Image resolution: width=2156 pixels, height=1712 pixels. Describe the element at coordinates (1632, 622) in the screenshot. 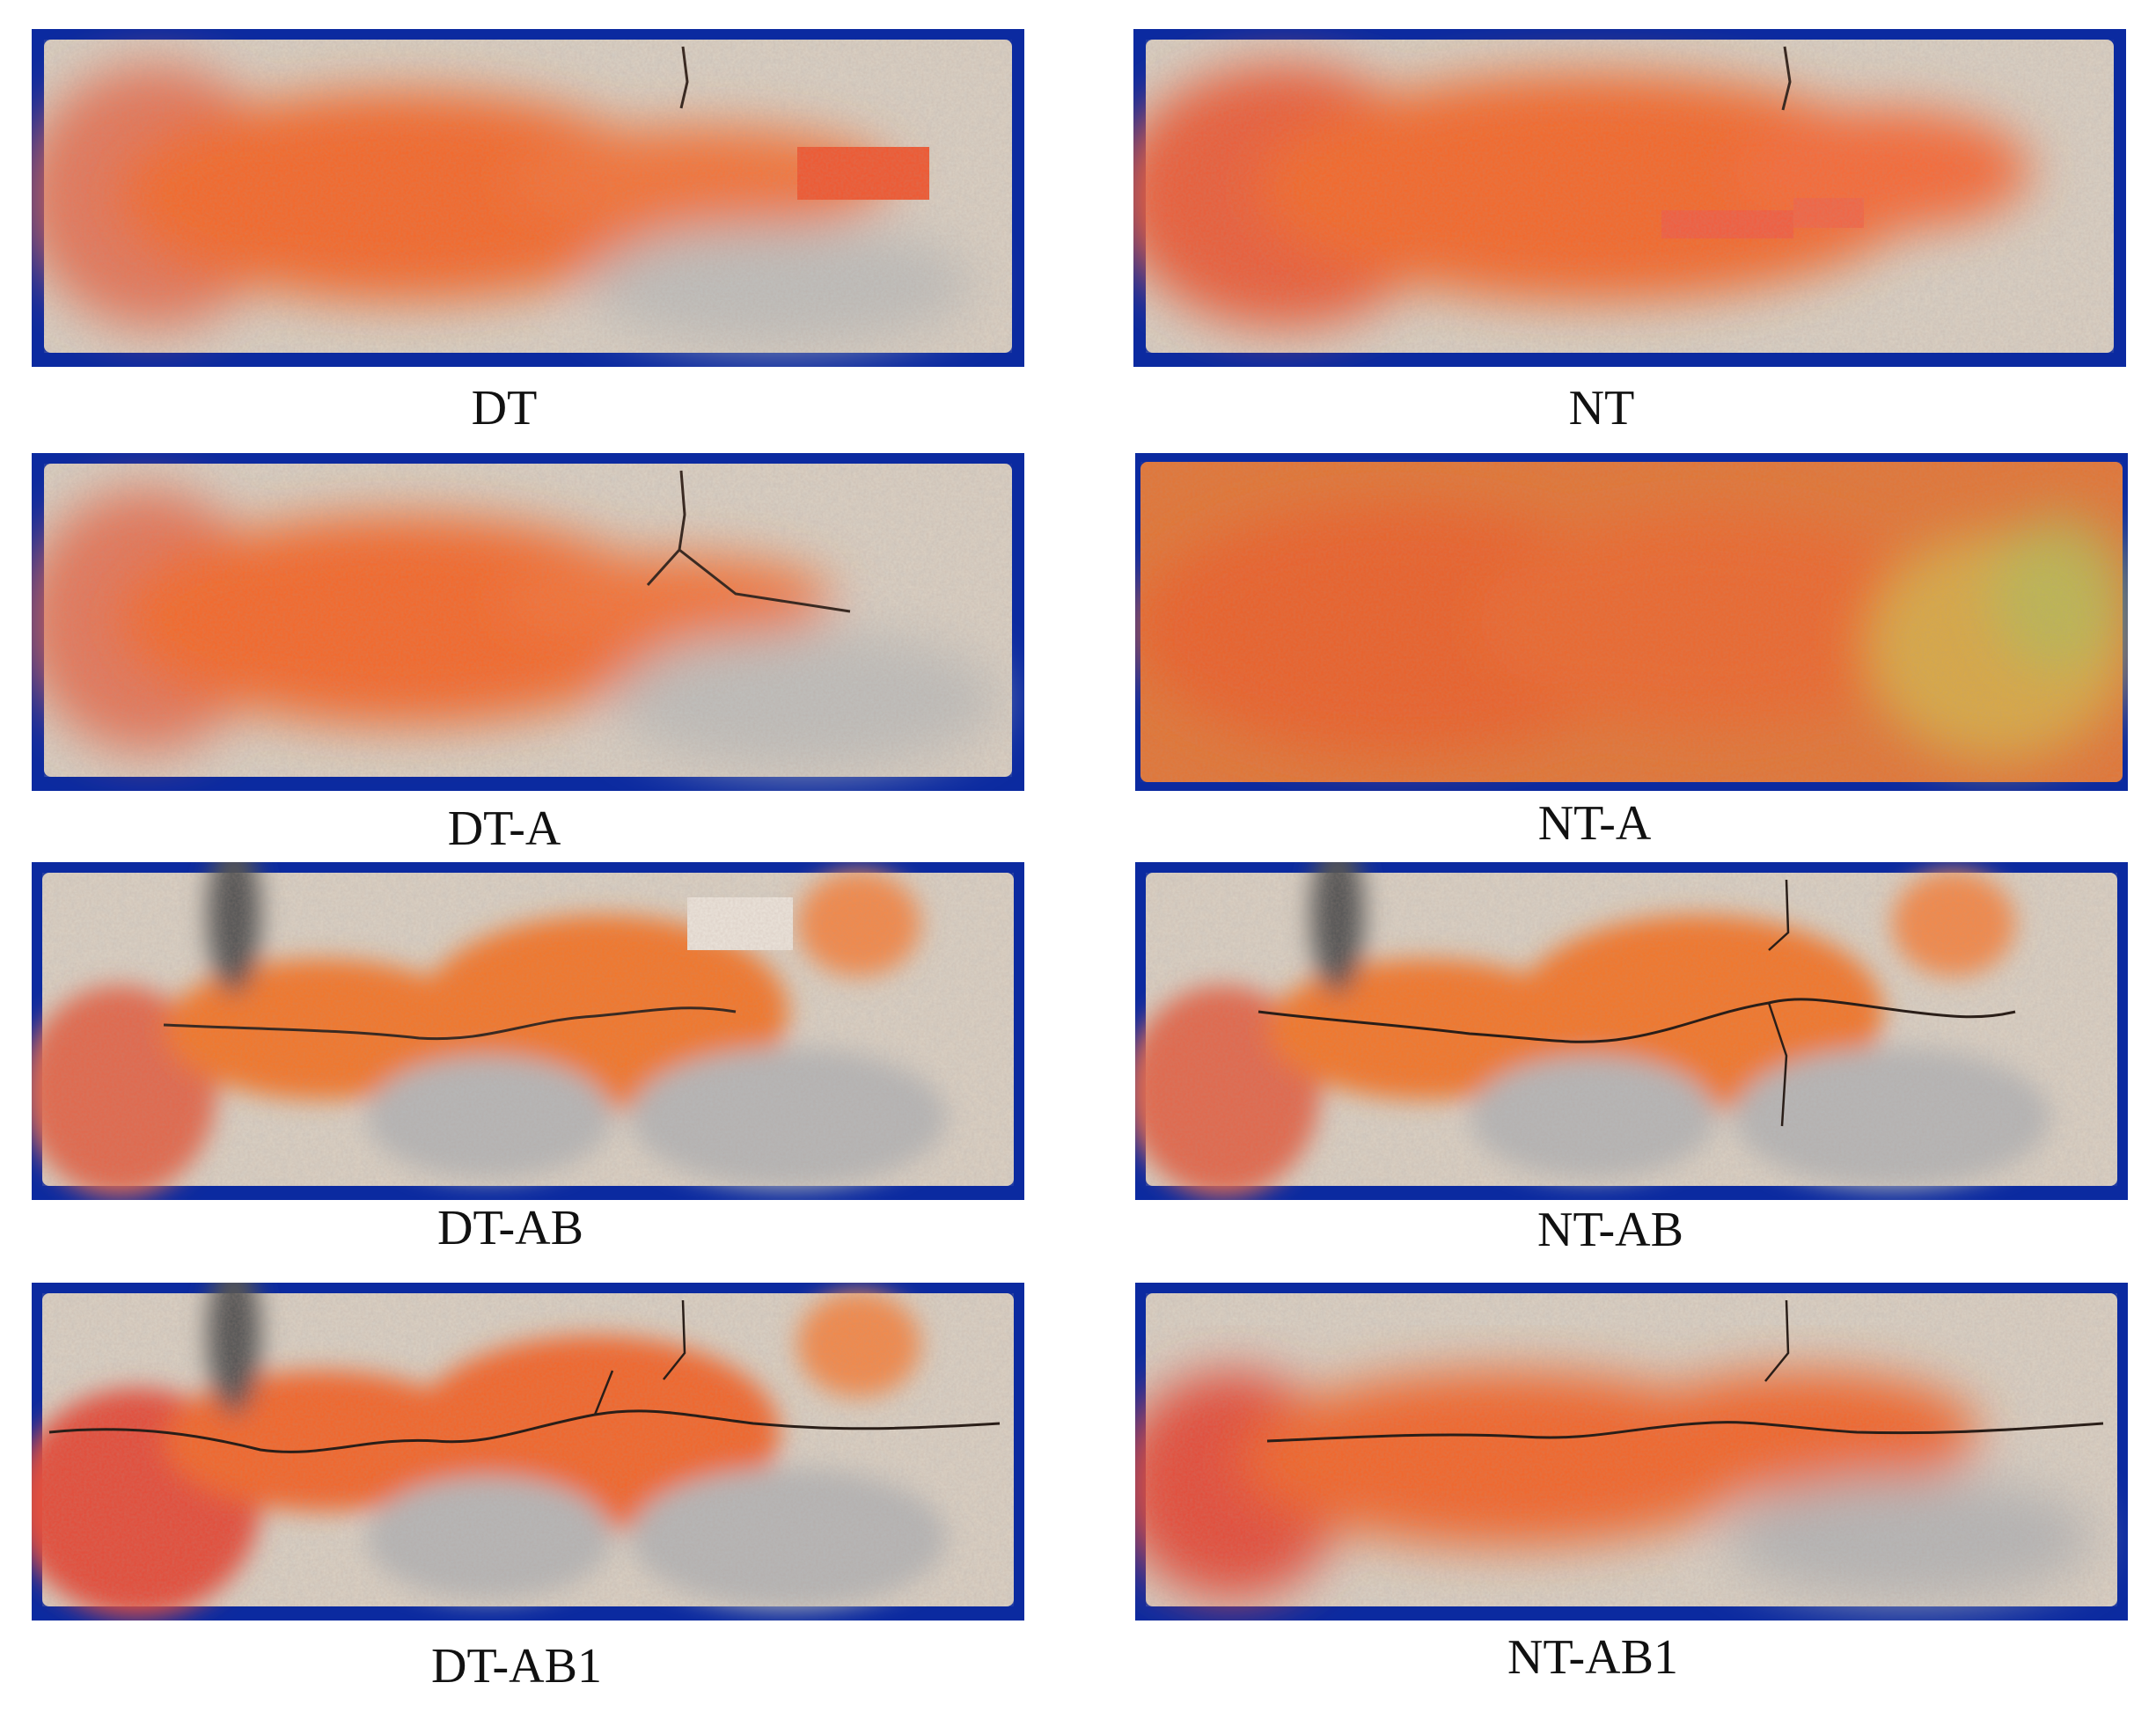

I see `specimen-photo-nt-a` at that location.